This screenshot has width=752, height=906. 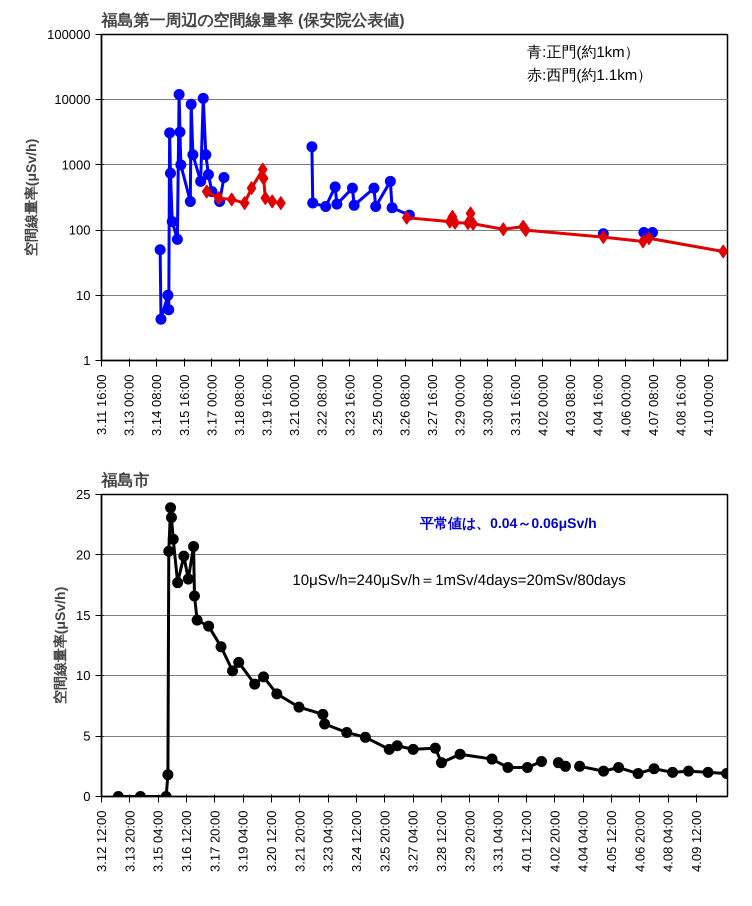 I want to click on x-tick-label: 3.18 08:00, so click(x=239, y=405).